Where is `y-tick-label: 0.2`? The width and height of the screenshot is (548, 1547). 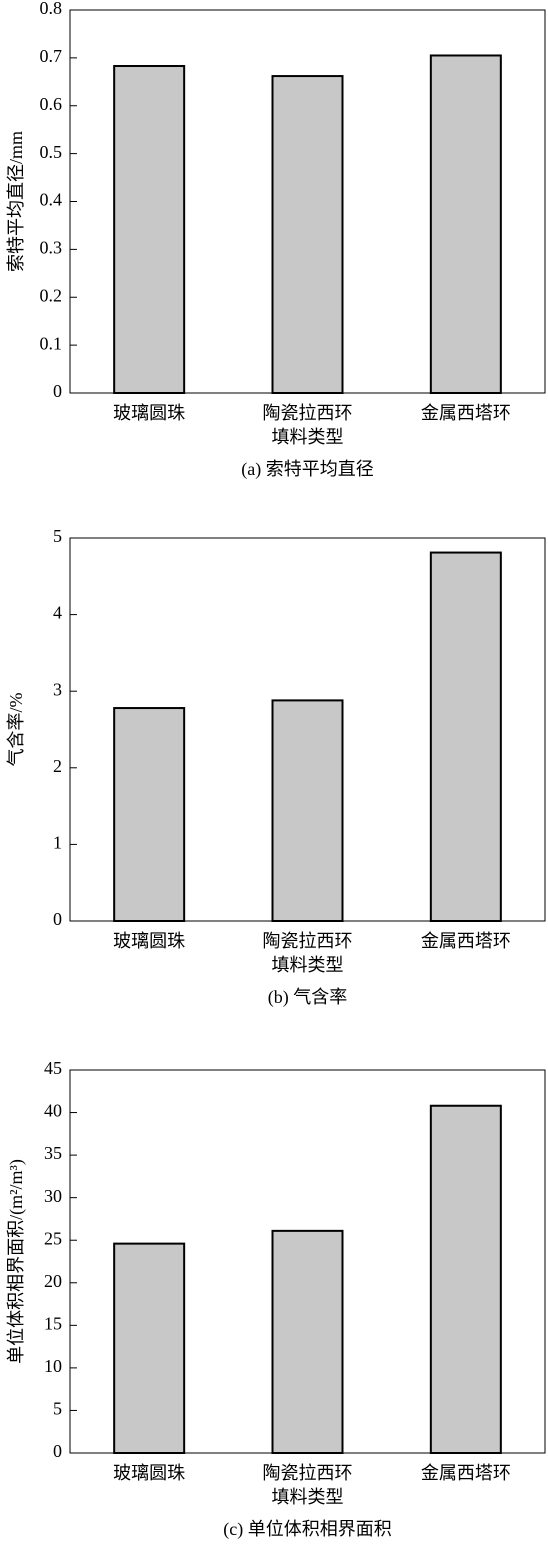 y-tick-label: 0.2 is located at coordinates (51, 295).